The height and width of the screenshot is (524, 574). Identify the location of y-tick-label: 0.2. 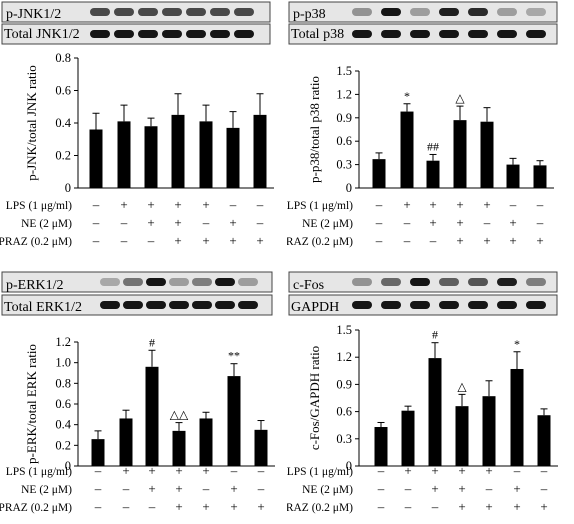
(63, 445).